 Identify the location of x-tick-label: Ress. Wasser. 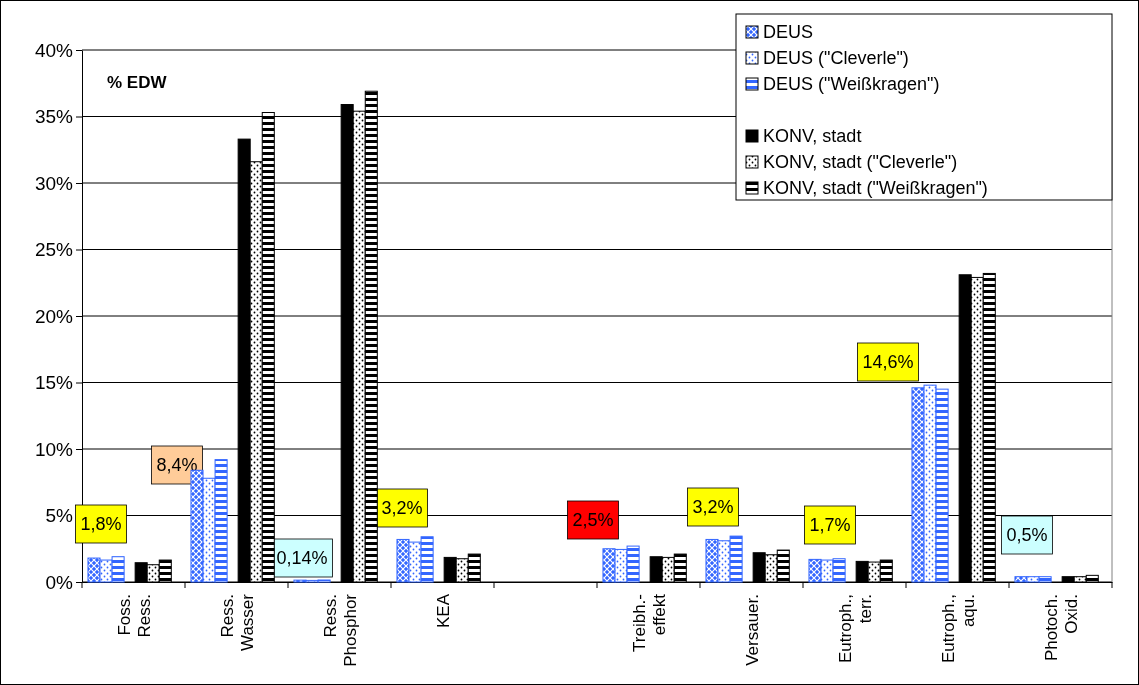
(237, 622).